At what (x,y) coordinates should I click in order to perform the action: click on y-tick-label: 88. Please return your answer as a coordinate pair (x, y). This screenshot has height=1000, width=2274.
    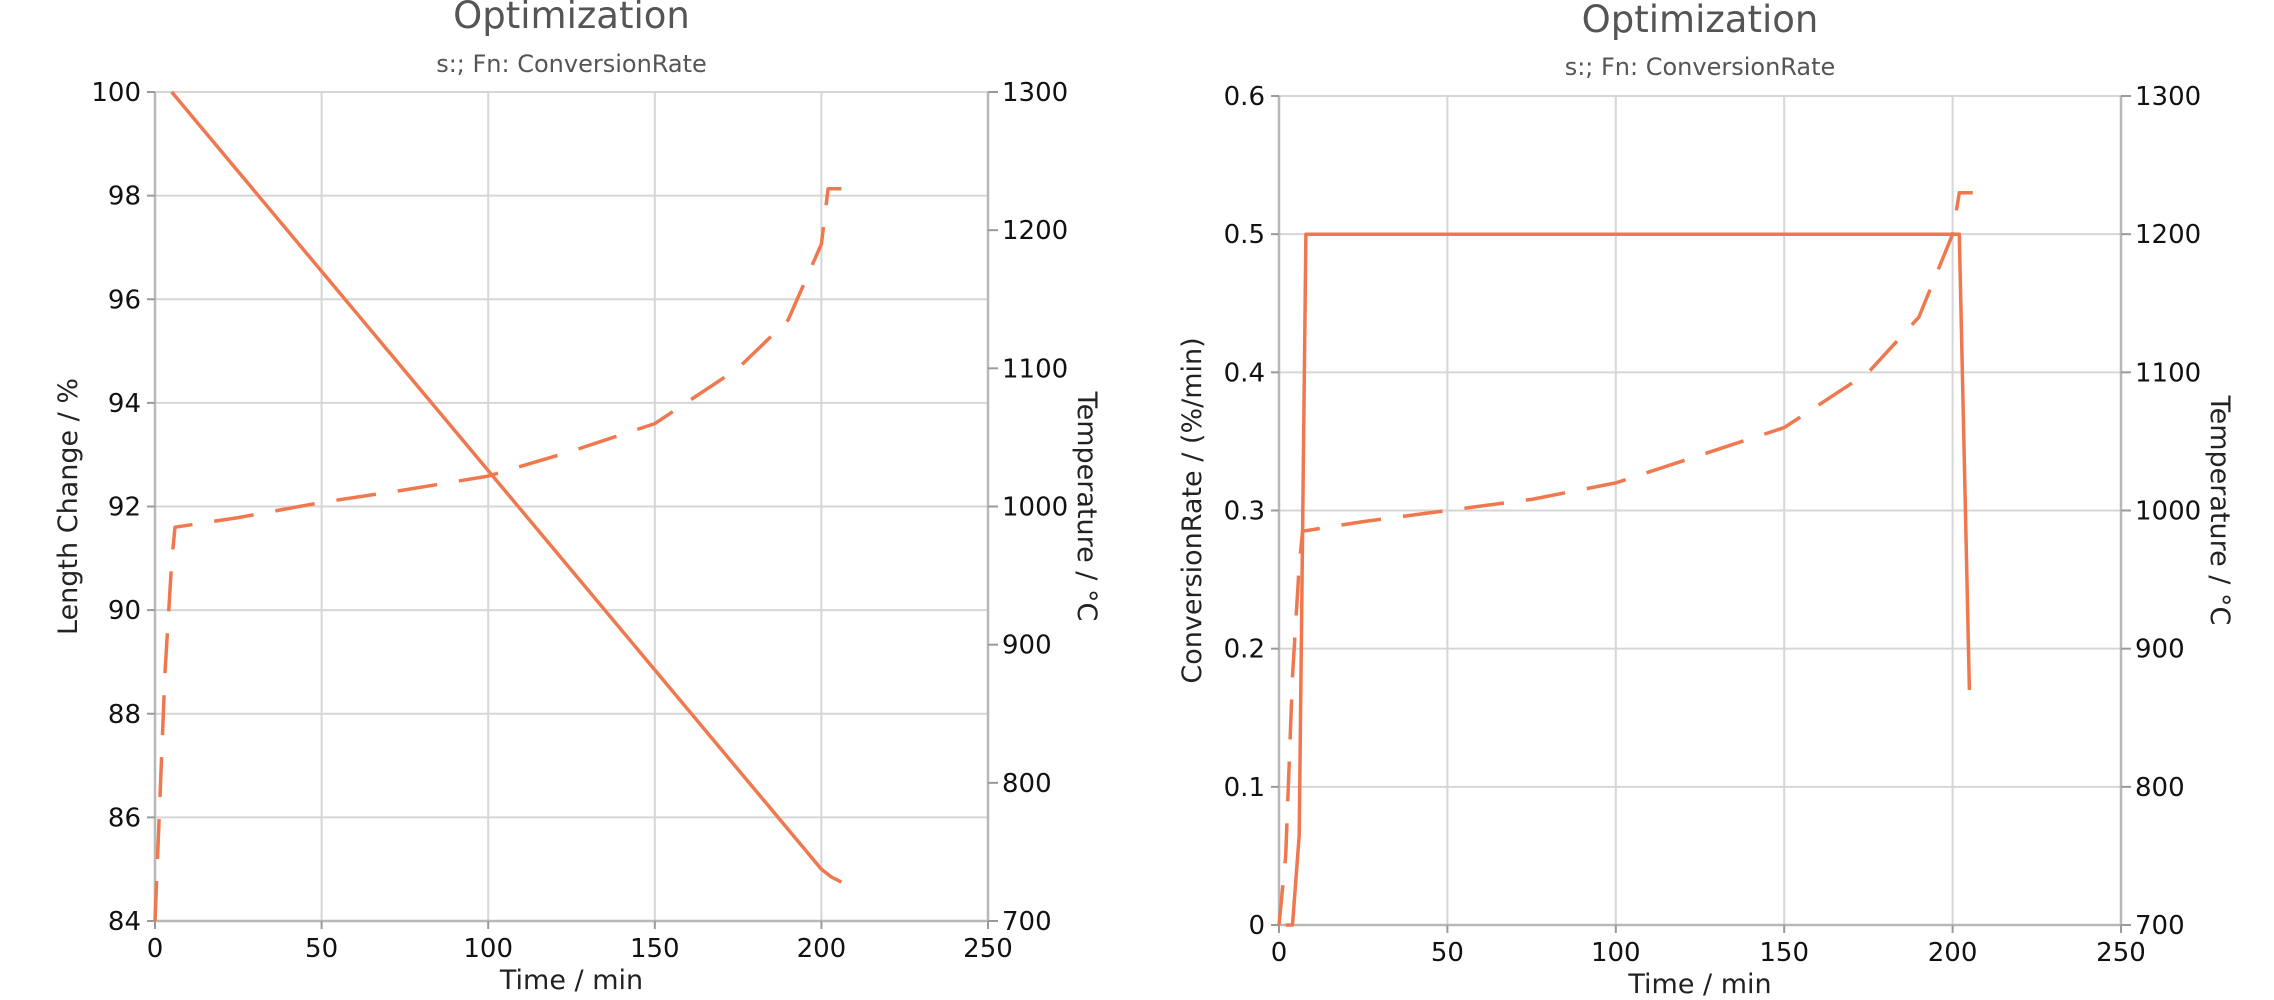
    Looking at the image, I should click on (124, 715).